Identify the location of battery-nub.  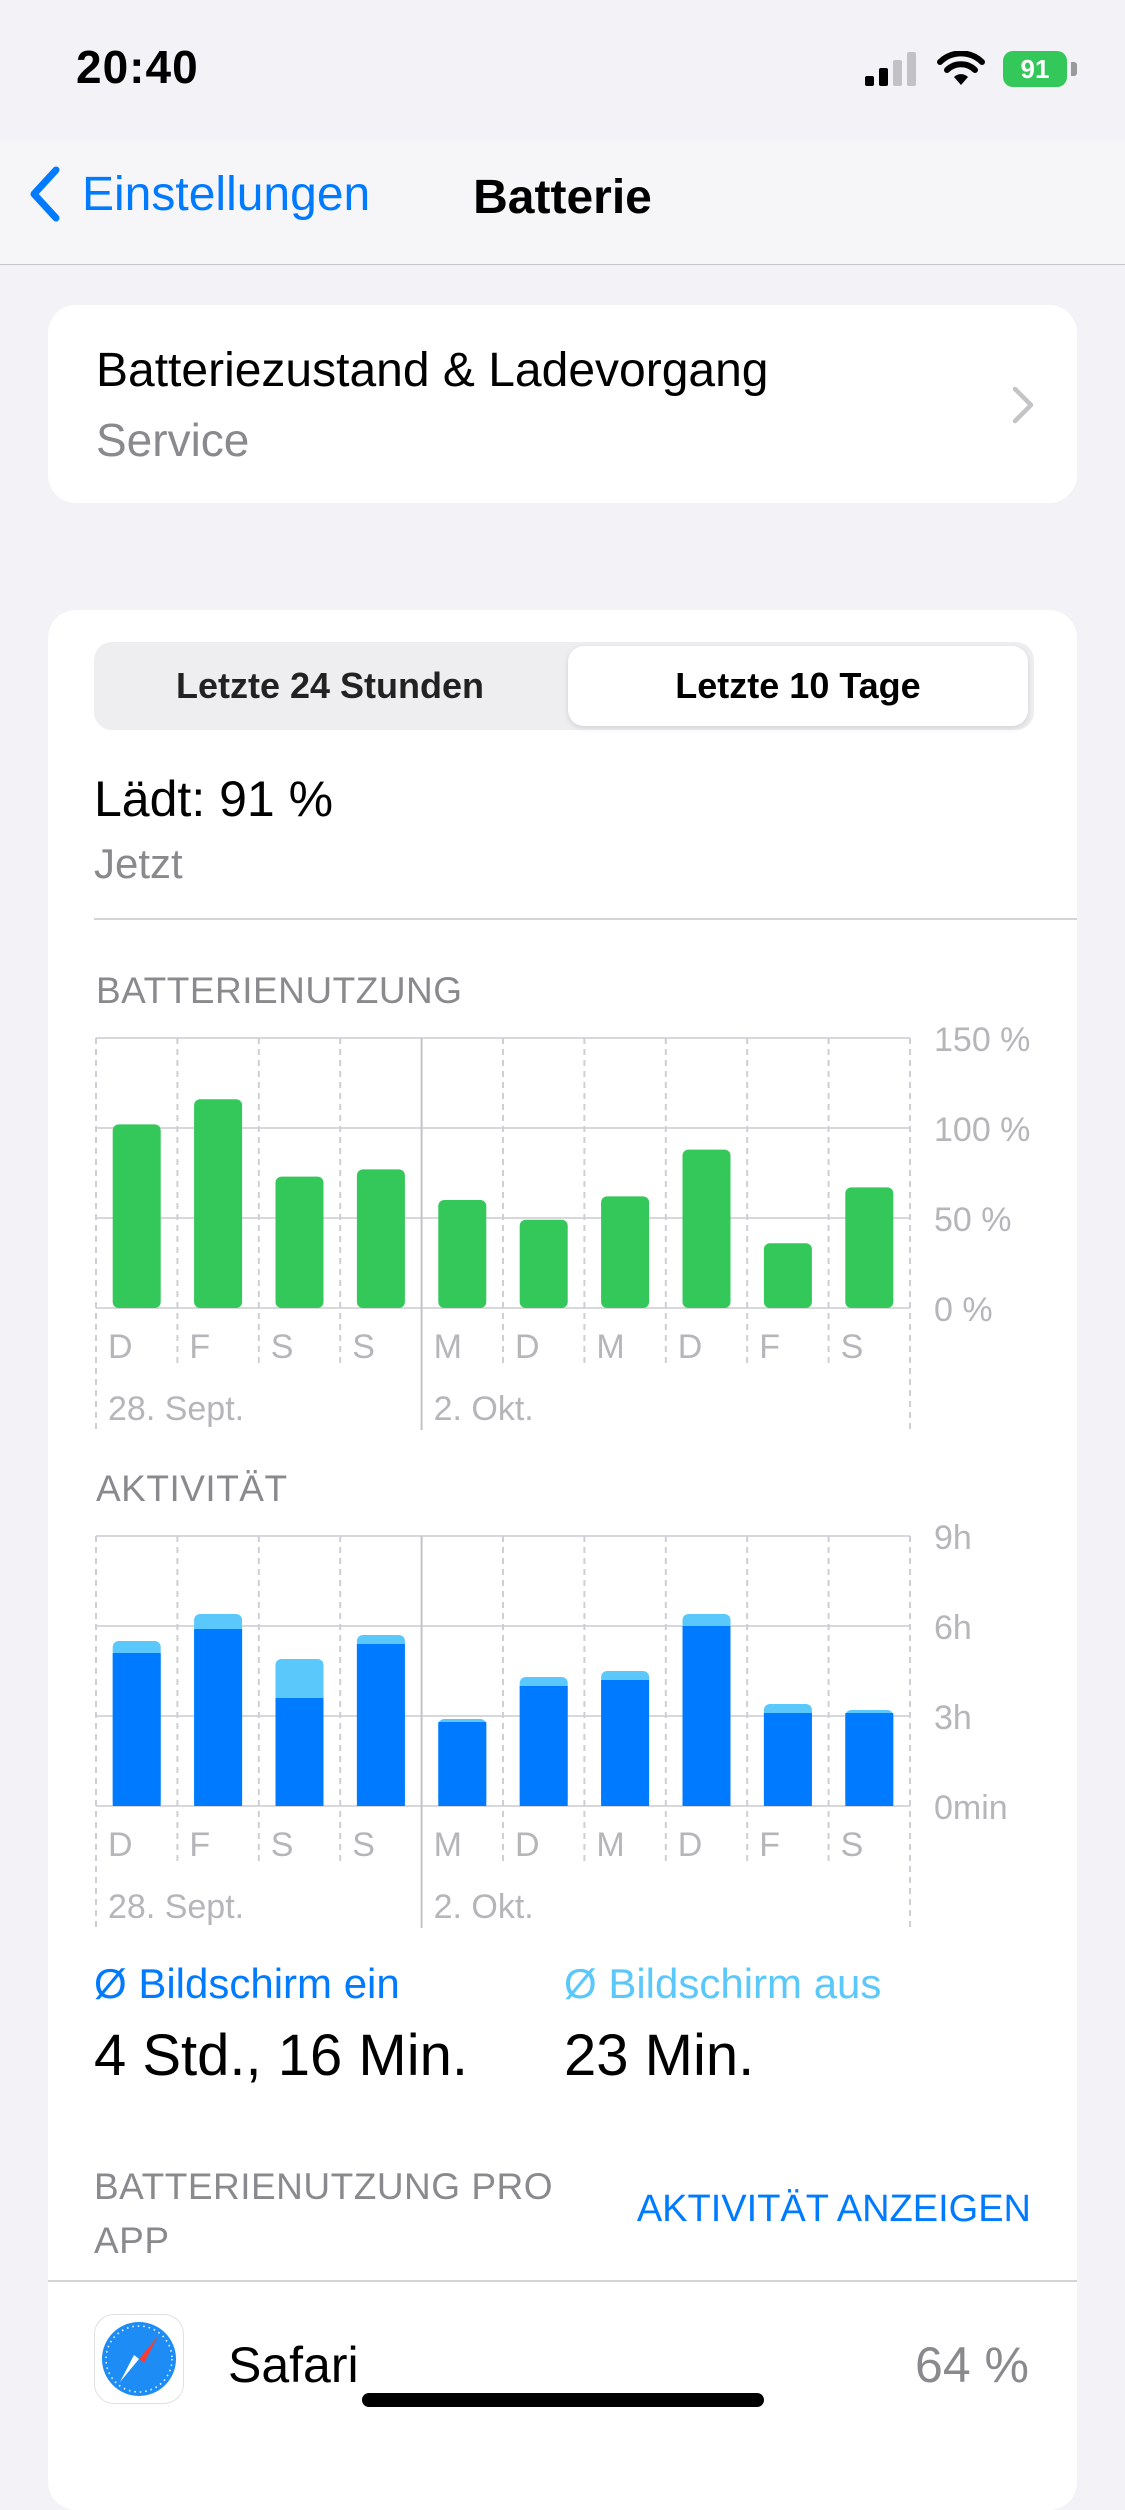
(1074, 69).